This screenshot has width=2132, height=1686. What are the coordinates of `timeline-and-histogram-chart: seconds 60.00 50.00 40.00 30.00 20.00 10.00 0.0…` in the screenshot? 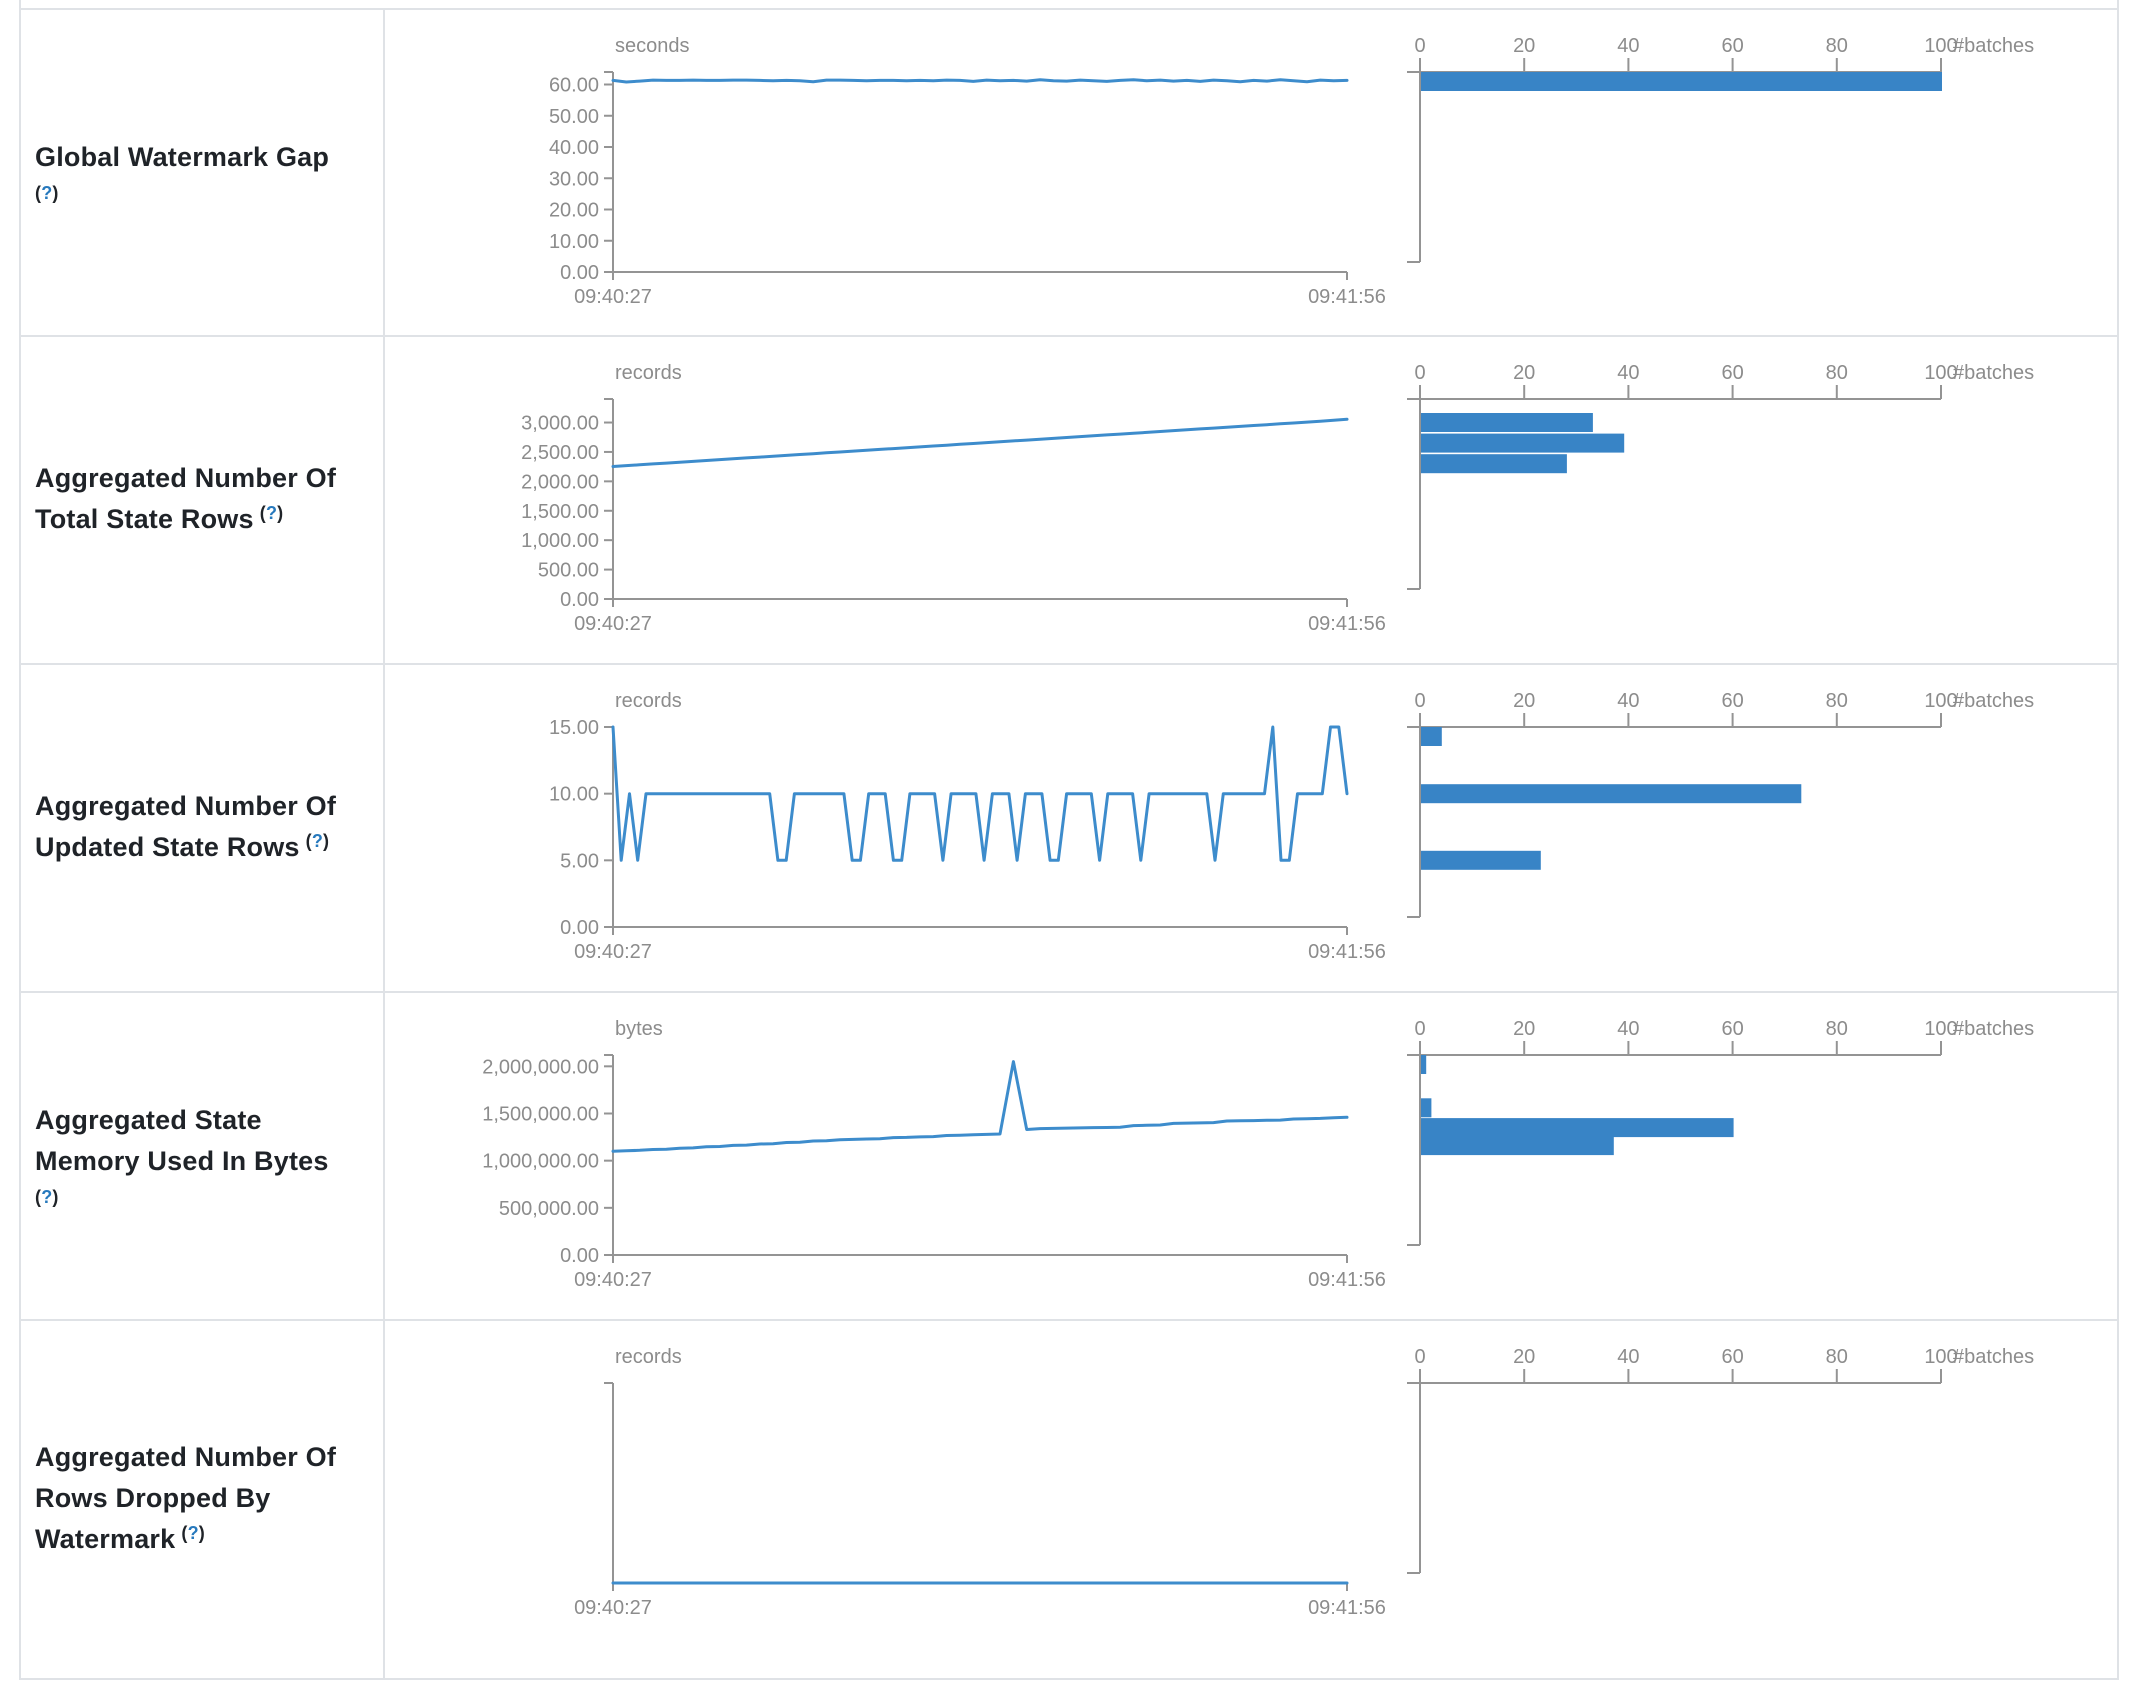 It's located at (1291, 171).